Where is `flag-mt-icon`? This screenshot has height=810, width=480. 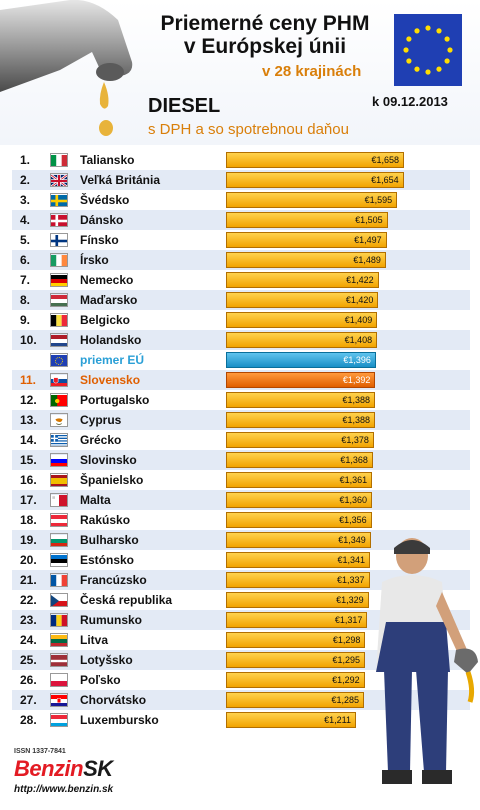
flag-mt-icon is located at coordinates (59, 500).